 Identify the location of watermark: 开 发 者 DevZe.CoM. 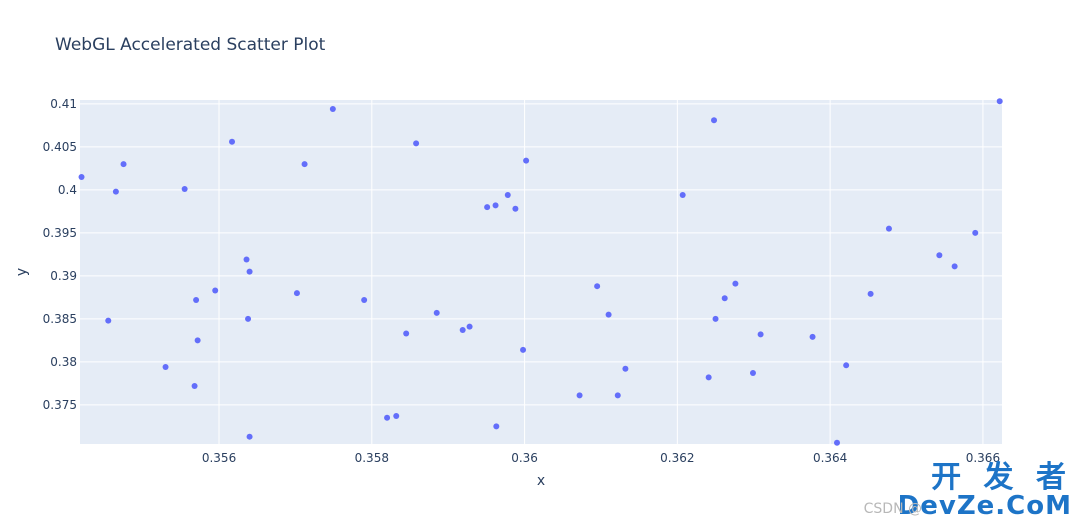
(984, 490).